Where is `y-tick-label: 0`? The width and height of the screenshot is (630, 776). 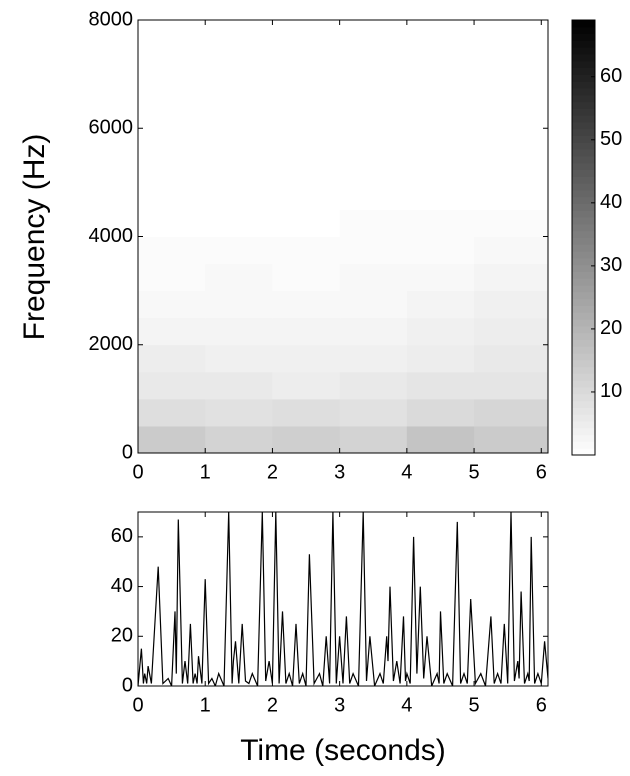 y-tick-label: 0 is located at coordinates (127, 685).